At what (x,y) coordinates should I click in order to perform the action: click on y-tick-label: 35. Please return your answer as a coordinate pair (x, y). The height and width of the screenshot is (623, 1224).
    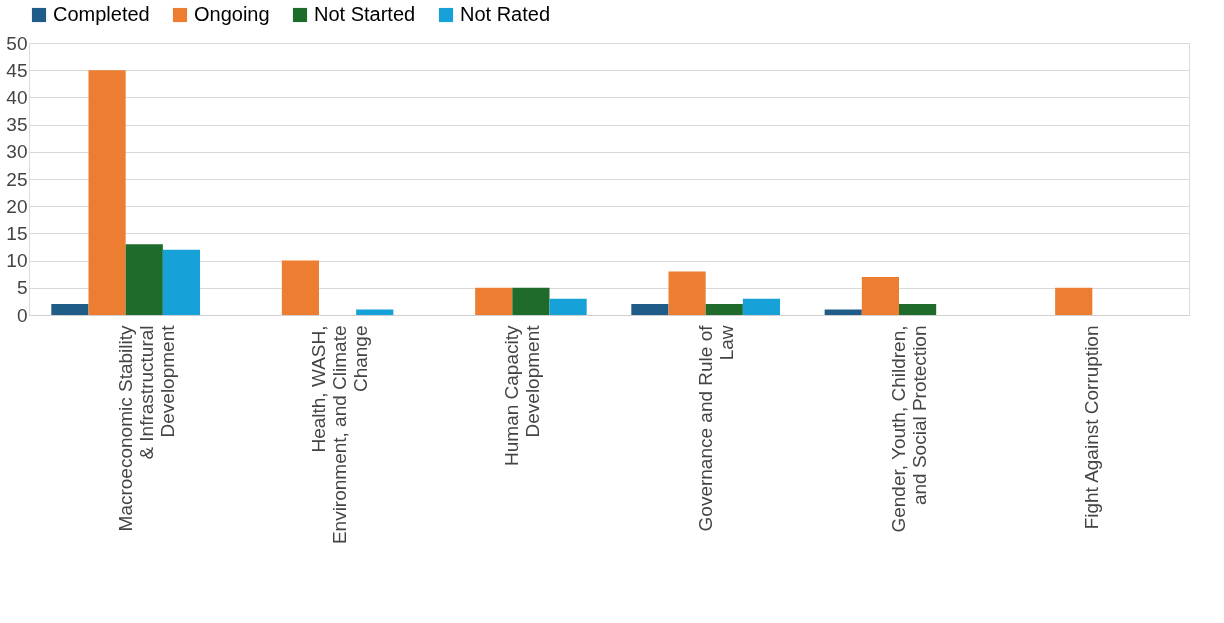
    Looking at the image, I should click on (17, 125).